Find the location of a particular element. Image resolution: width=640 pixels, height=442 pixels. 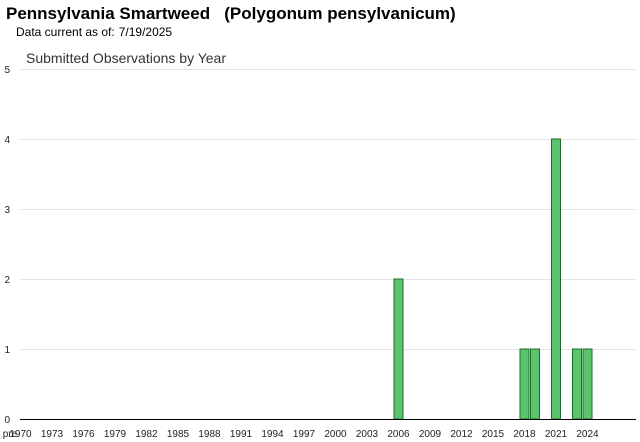

x-tick-label: 1973 is located at coordinates (52, 434).